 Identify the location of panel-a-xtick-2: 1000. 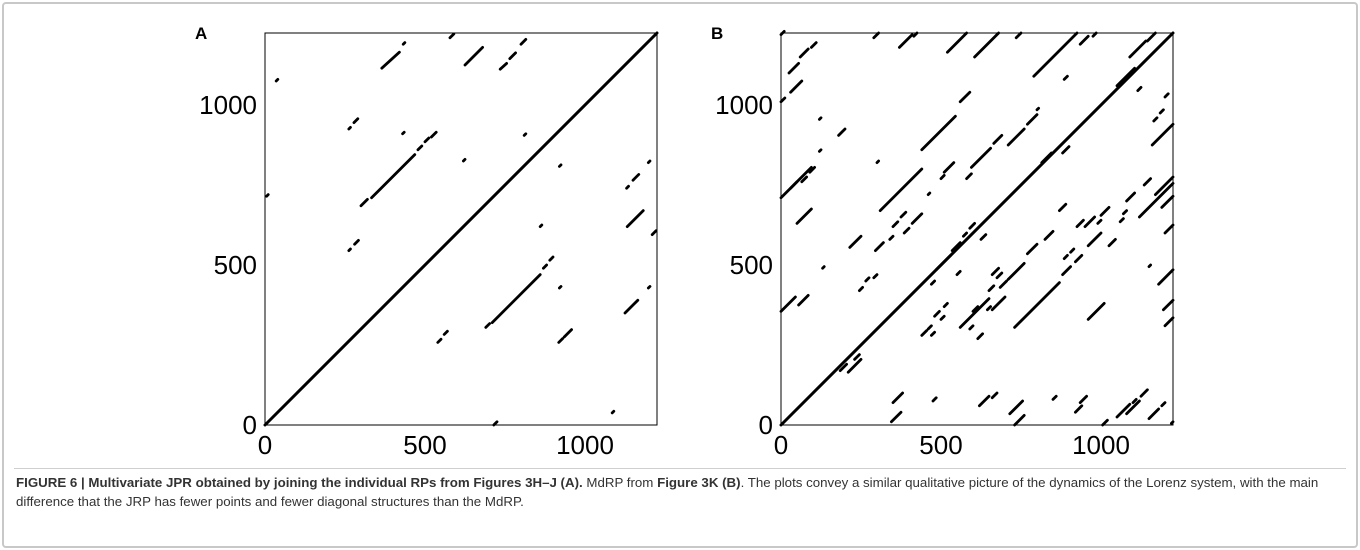
(585, 445).